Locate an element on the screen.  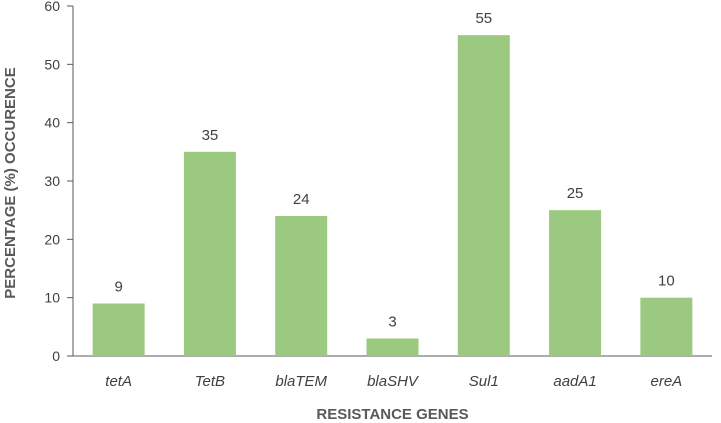
x-tick-label: blaSHV is located at coordinates (393, 381).